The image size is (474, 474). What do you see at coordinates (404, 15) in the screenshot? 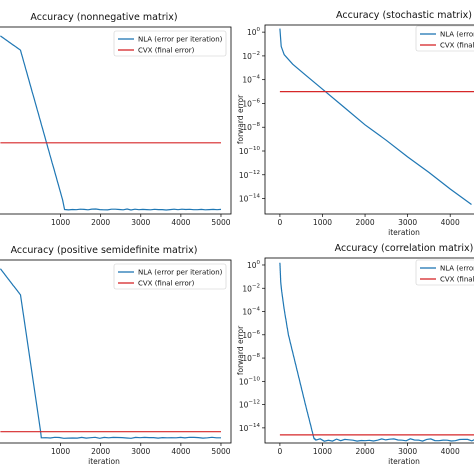
I see `chart-title: Accuracy (stochastic matrix)` at bounding box center [404, 15].